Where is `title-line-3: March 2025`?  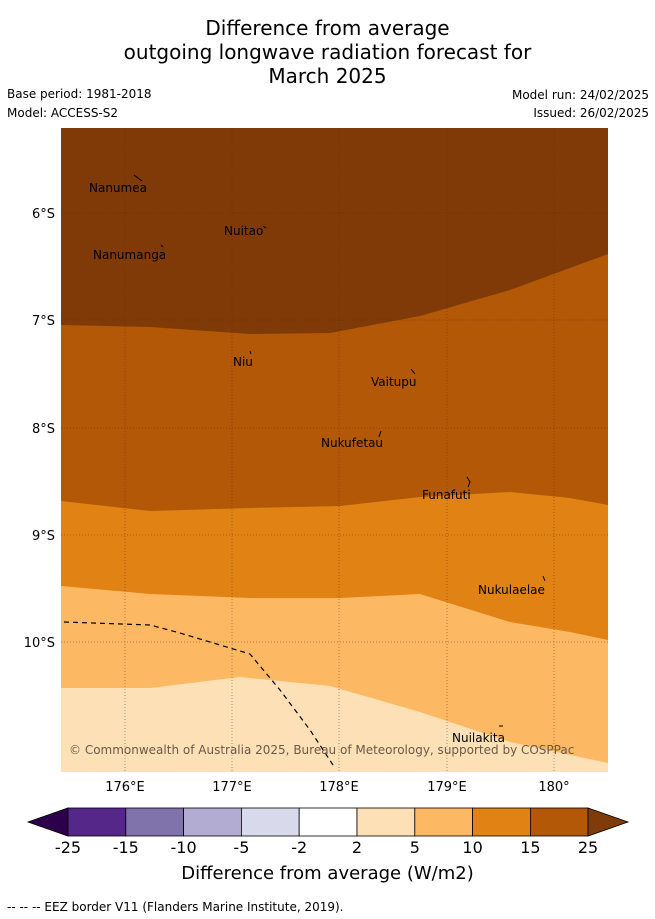
title-line-3: March 2025 is located at coordinates (327, 76).